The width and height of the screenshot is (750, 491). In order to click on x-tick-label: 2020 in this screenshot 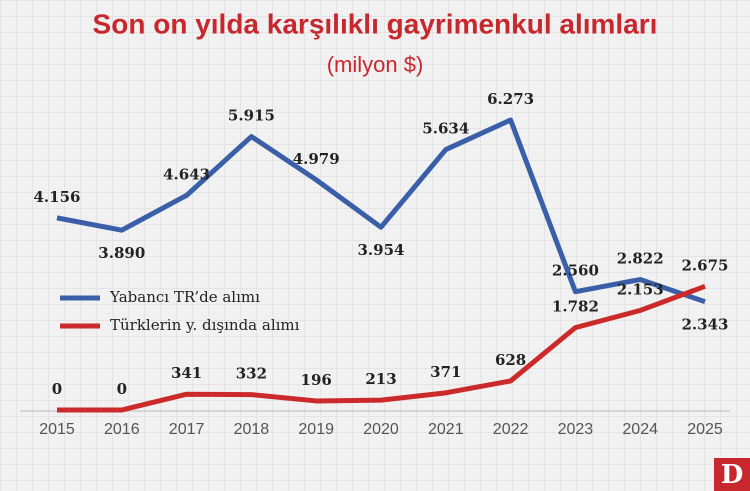, I will do `click(381, 429)`.